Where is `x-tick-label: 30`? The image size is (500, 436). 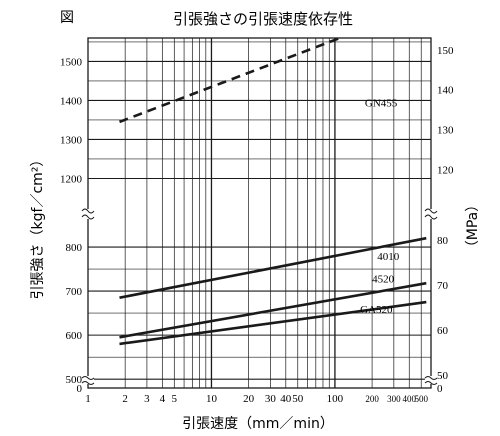 x-tick-label: 30 is located at coordinates (271, 399).